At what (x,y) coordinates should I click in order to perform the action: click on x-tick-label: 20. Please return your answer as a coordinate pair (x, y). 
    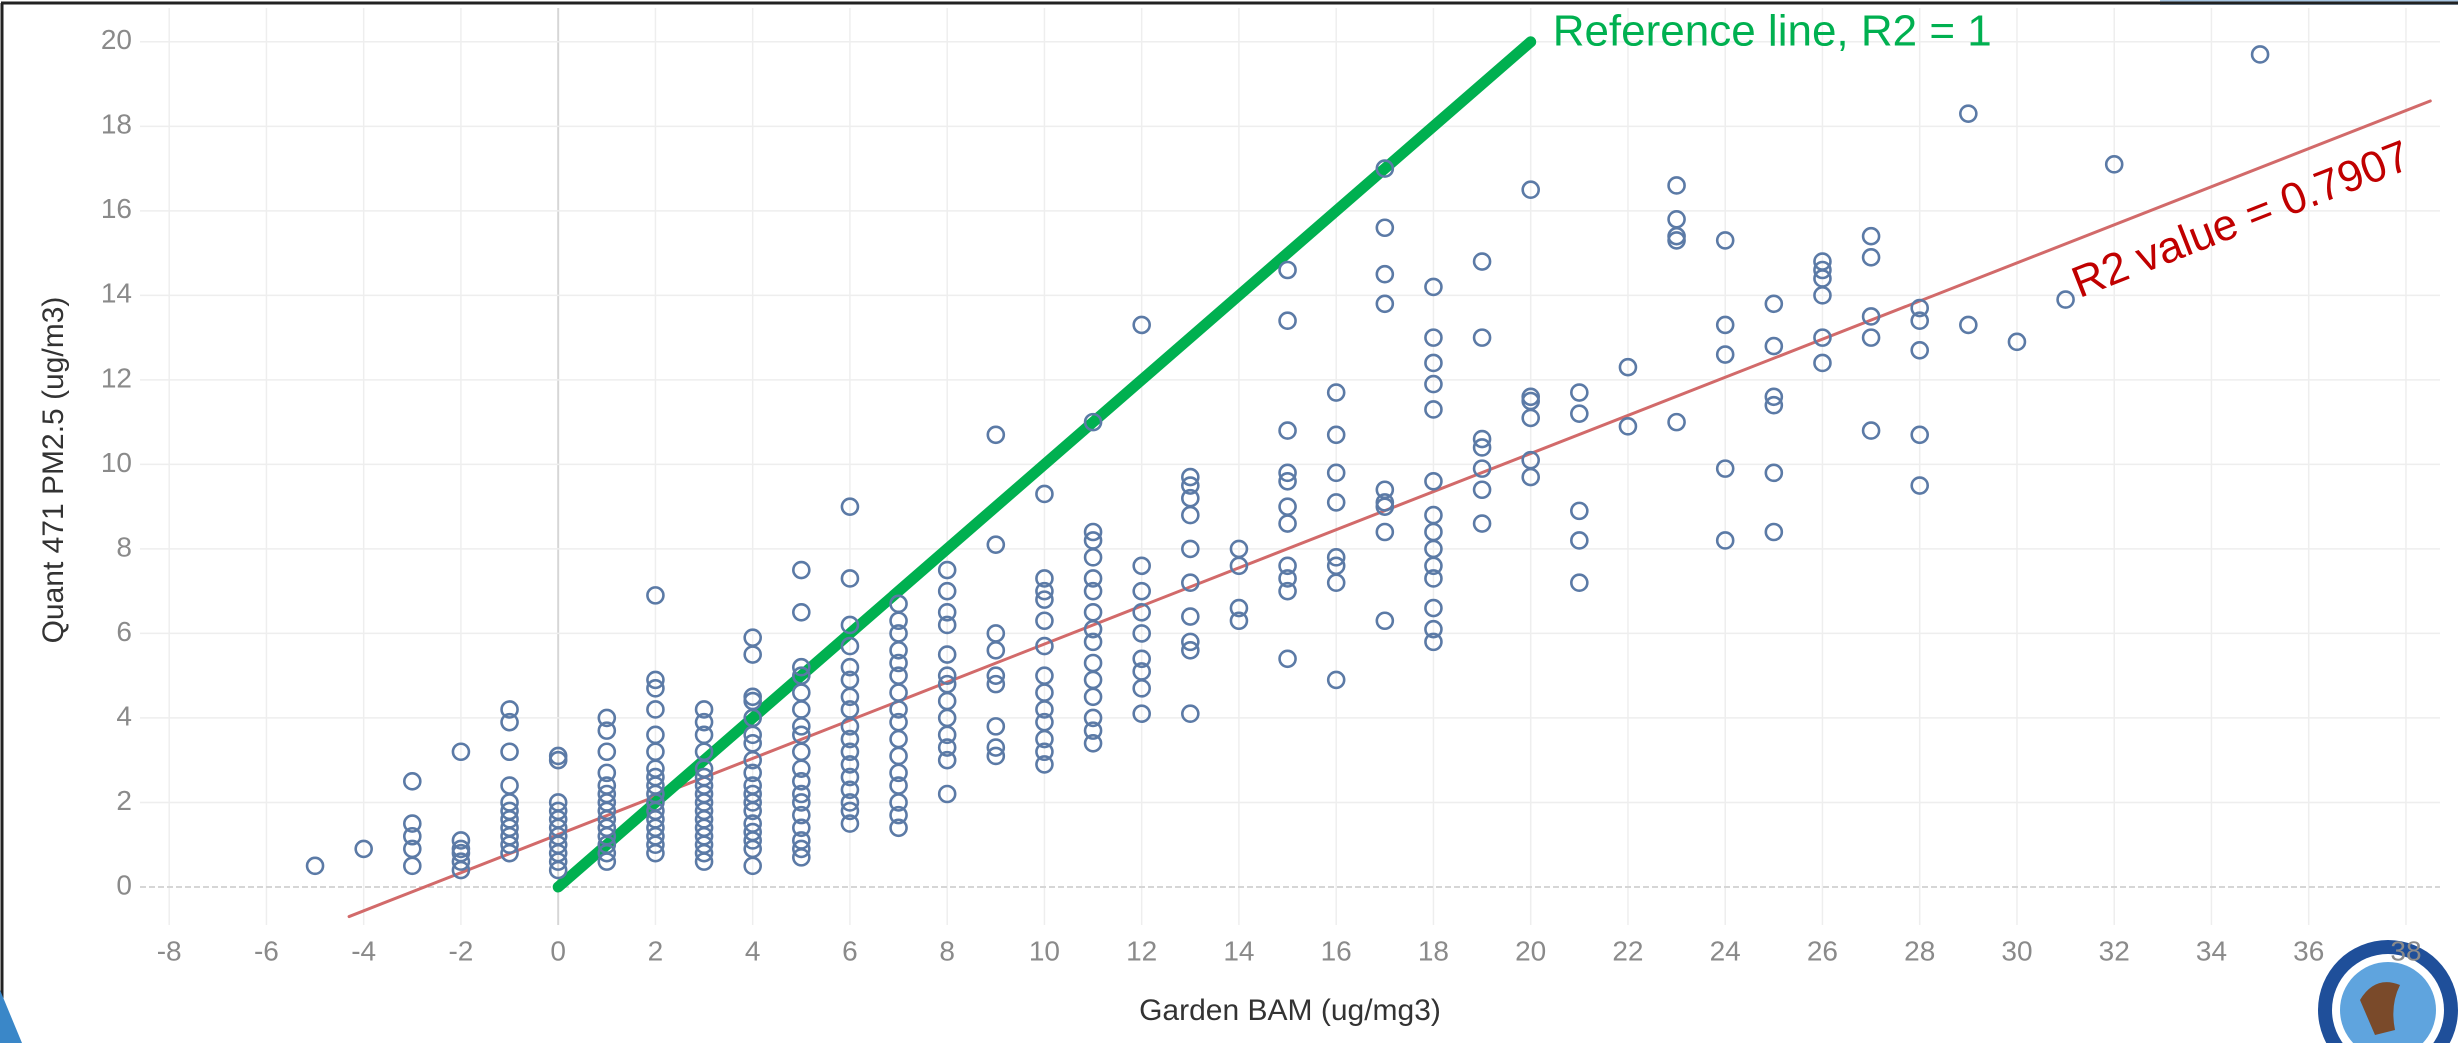
    Looking at the image, I should click on (1530, 950).